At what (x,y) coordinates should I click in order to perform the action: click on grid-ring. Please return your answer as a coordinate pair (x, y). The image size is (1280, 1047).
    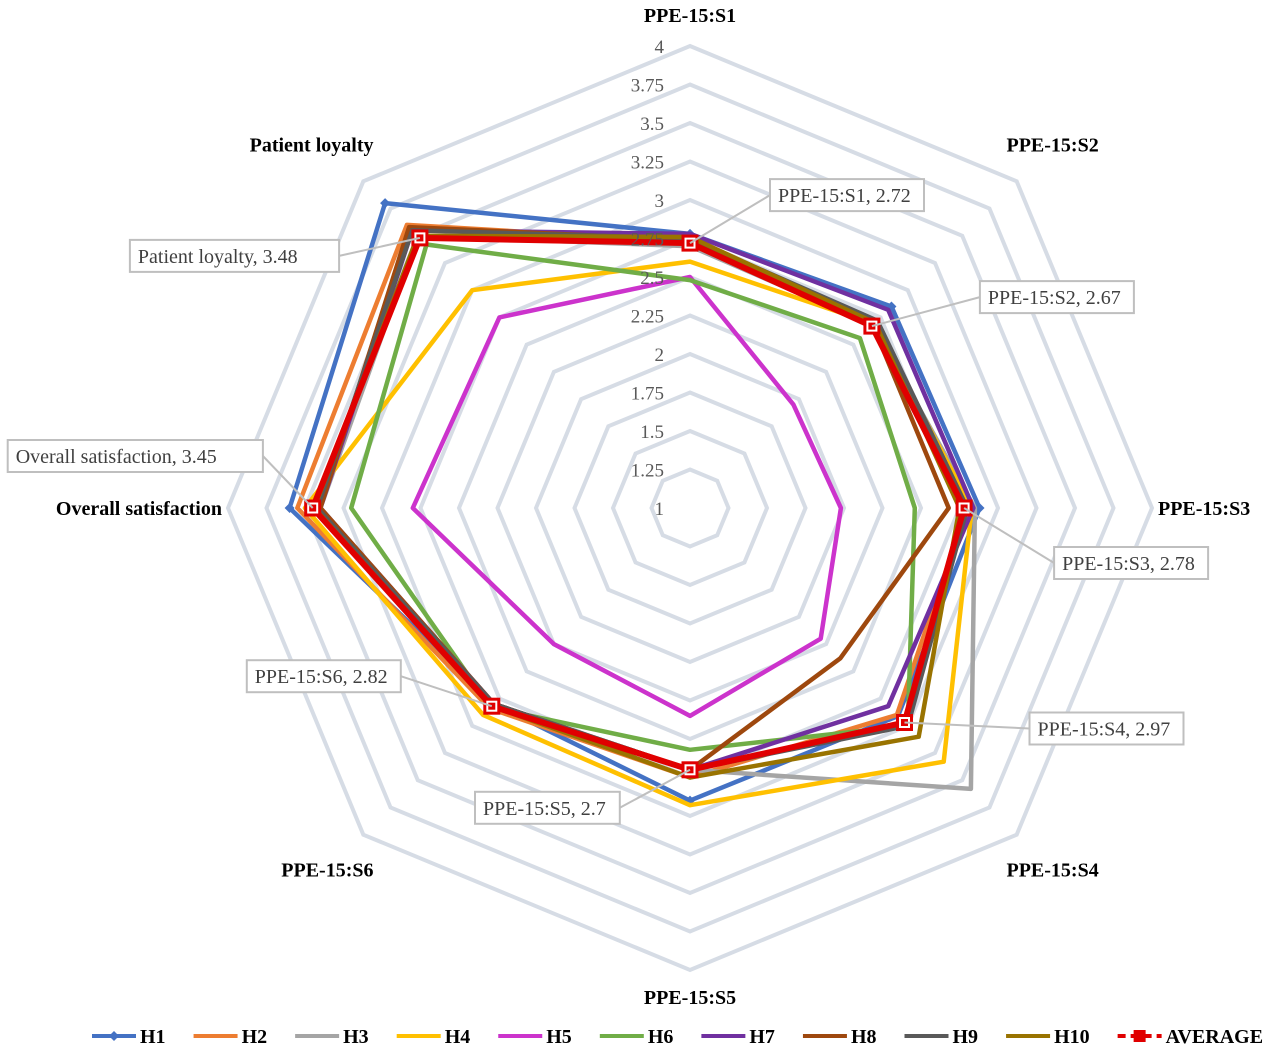
    Looking at the image, I should click on (690, 508).